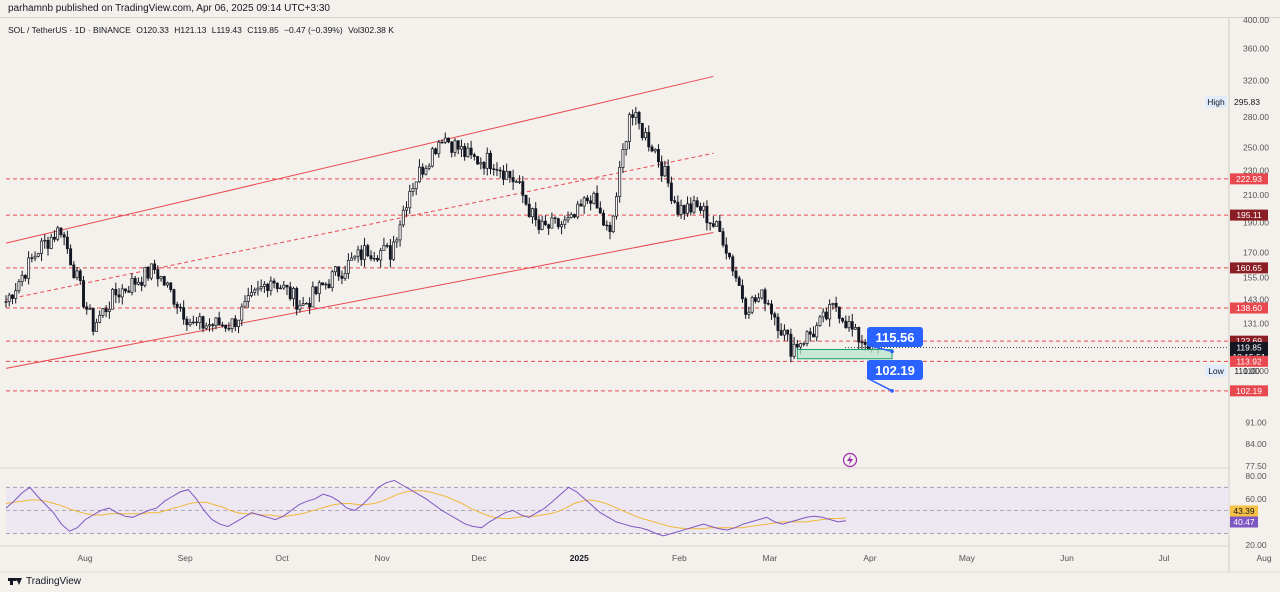 Image resolution: width=1280 pixels, height=592 pixels. I want to click on legend-open: O120.33, so click(152, 30).